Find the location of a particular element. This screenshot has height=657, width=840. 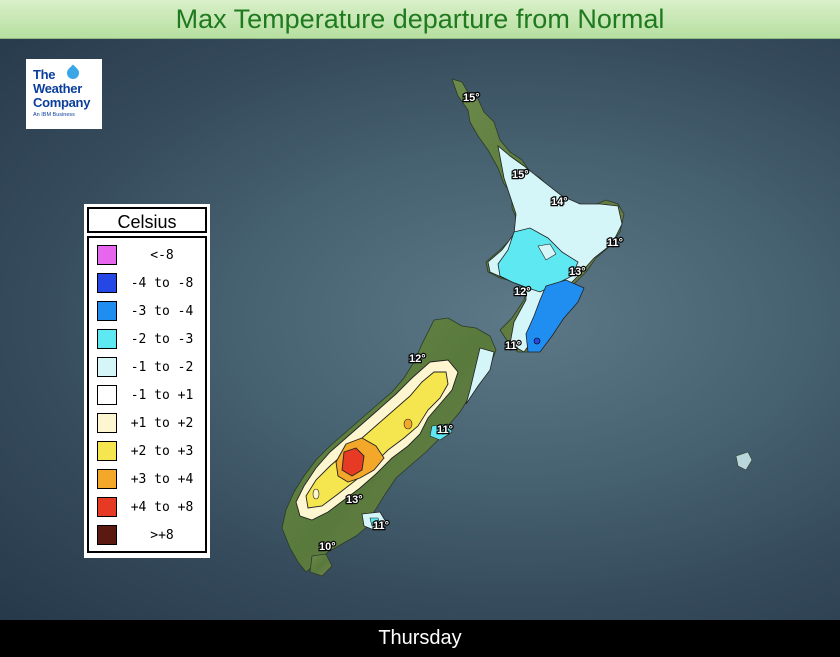

legend-label: -1 to +1 is located at coordinates (162, 395).